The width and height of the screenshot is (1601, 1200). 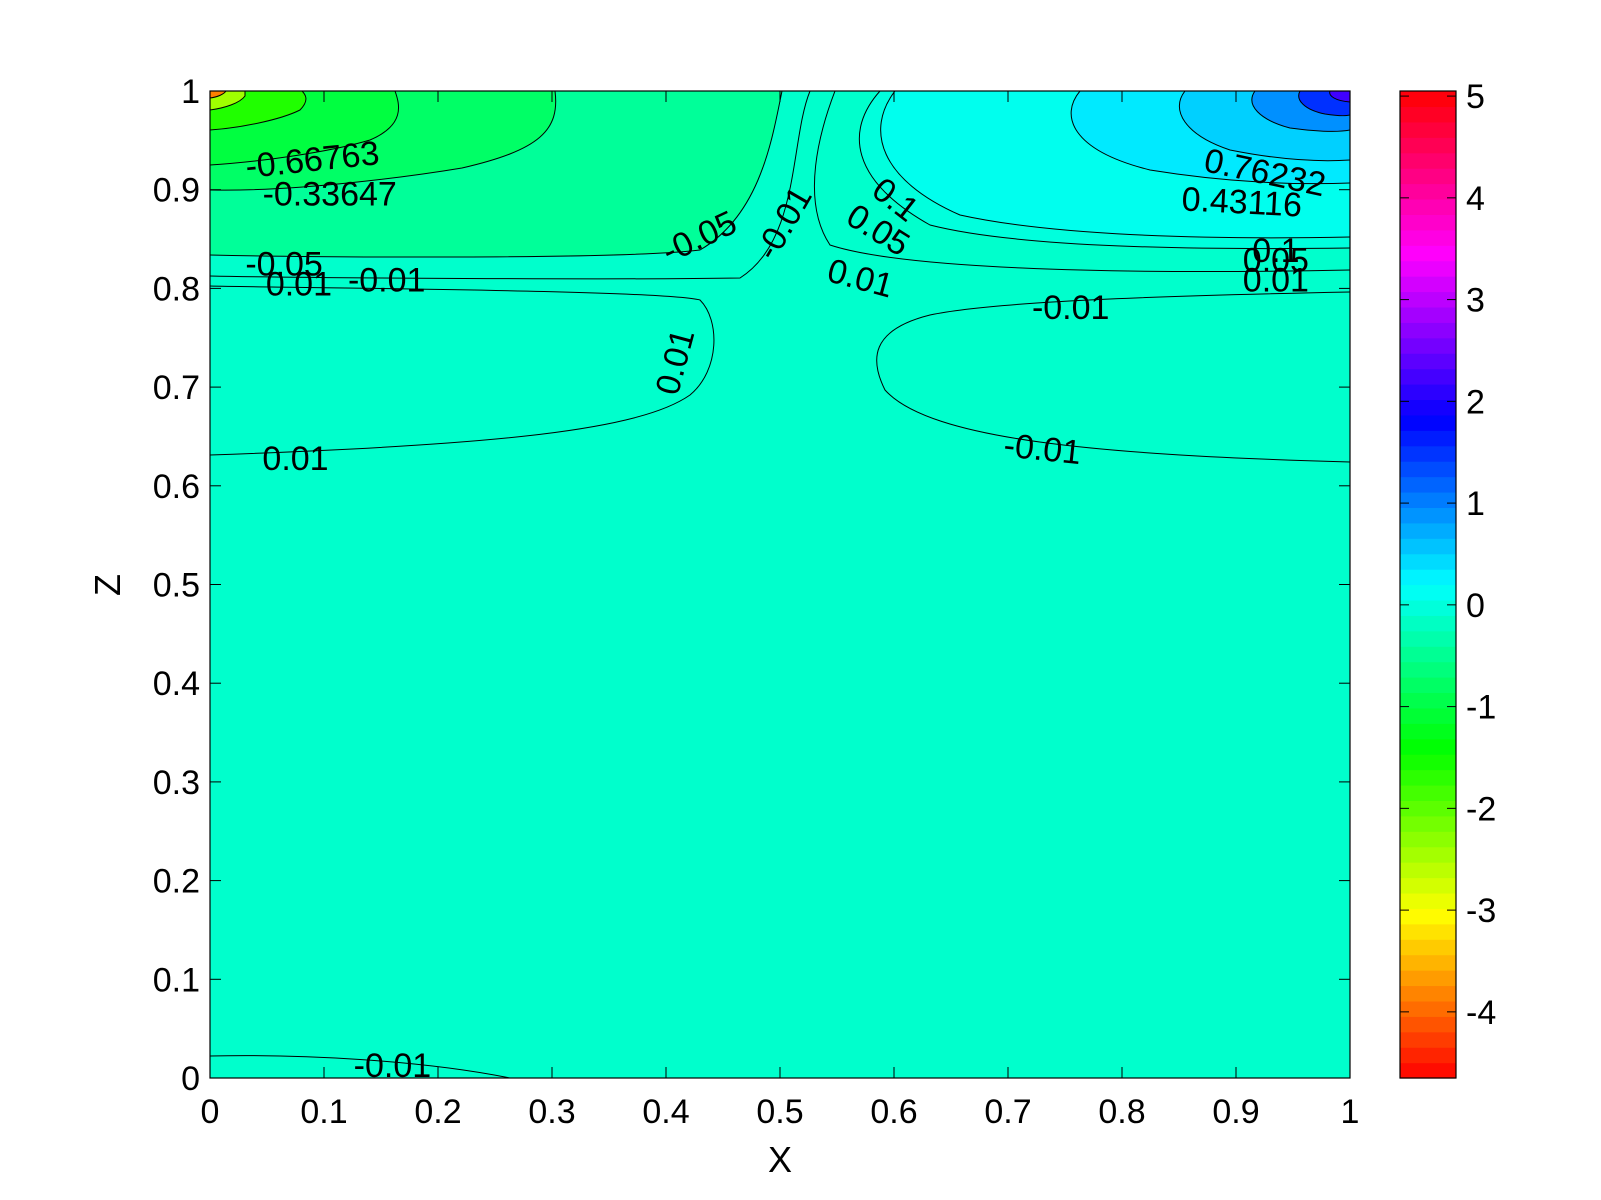 I want to click on colorbar-frame, so click(x=1428, y=584).